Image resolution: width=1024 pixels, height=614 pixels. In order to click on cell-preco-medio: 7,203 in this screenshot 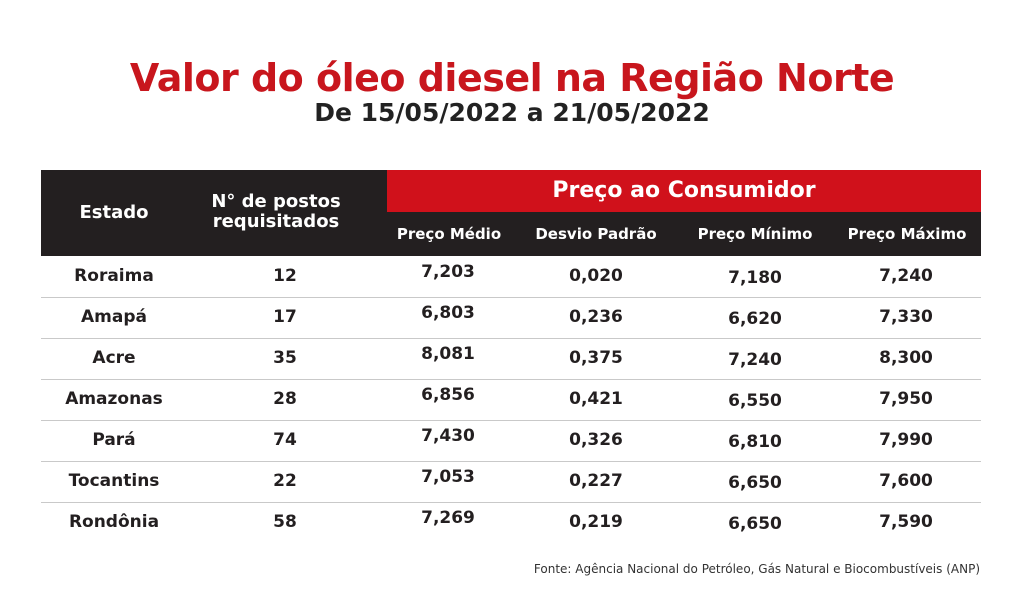, I will do `click(448, 272)`.